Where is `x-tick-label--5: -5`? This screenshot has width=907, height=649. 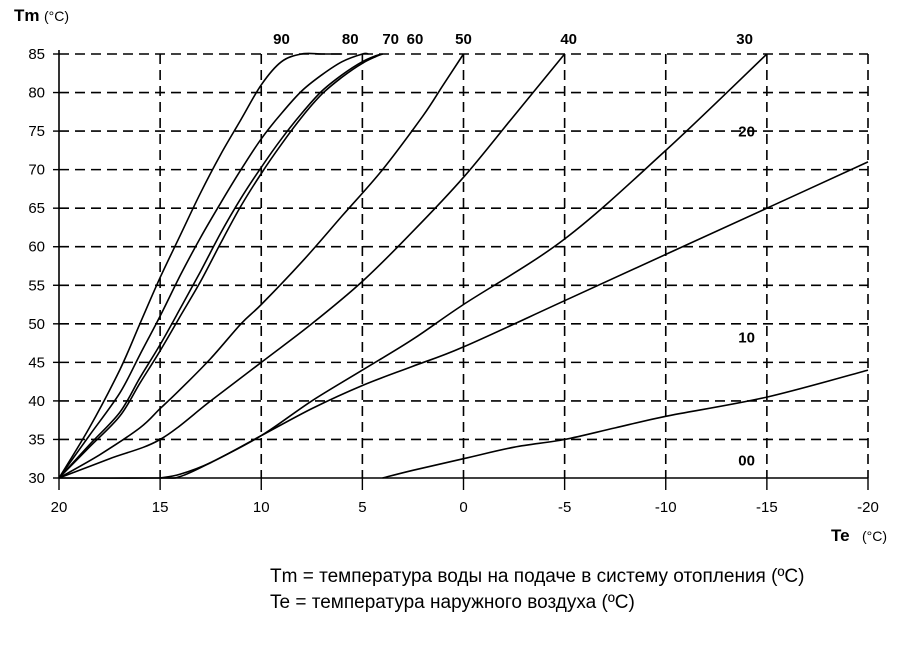
x-tick-label--5: -5 is located at coordinates (564, 507).